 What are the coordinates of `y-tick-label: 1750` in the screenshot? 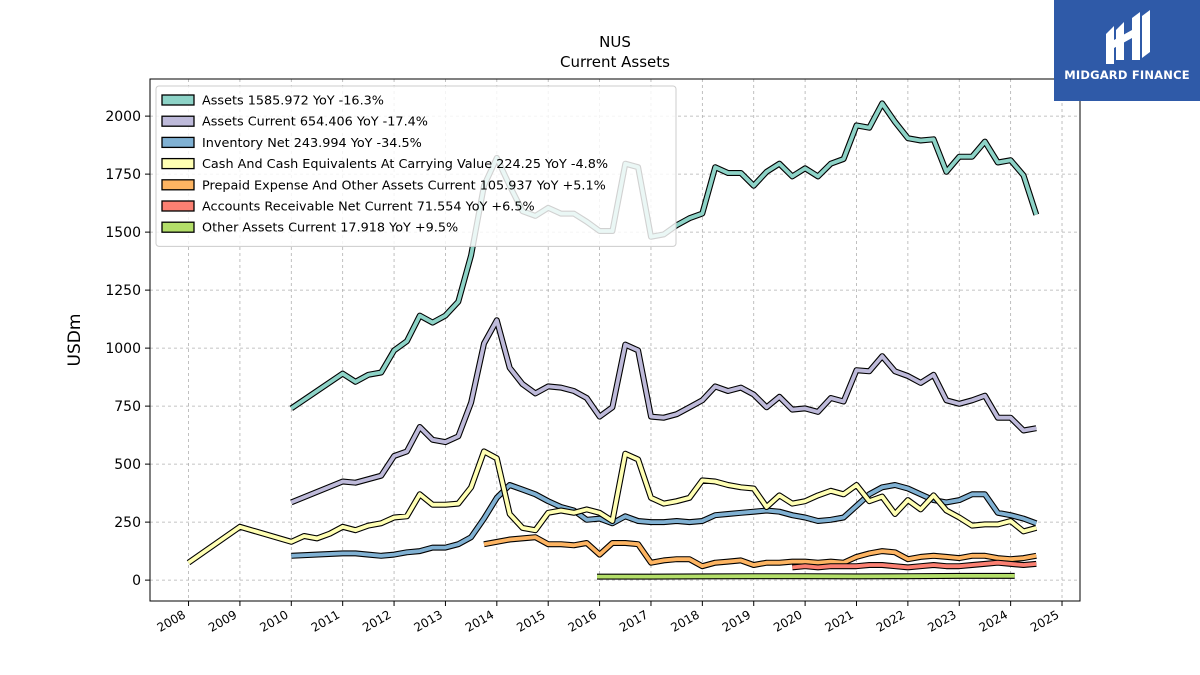 It's located at (123, 175).